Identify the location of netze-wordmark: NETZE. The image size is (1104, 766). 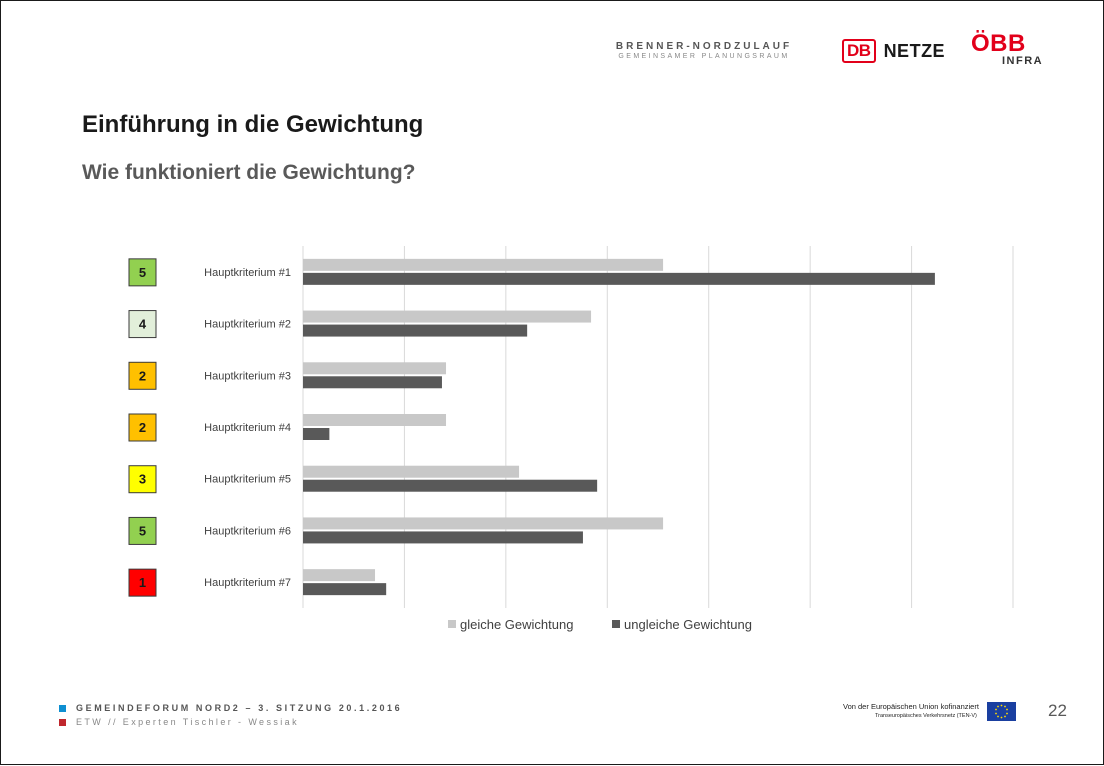
(914, 50).